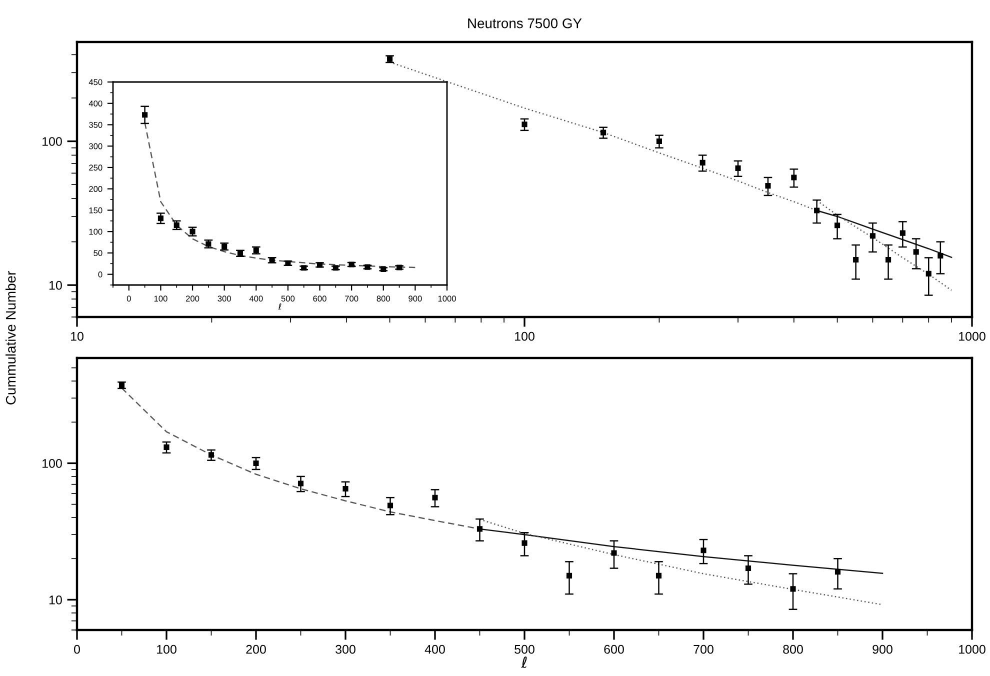 The image size is (990, 676). What do you see at coordinates (681, 562) in the screenshot?
I see `line-series` at bounding box center [681, 562].